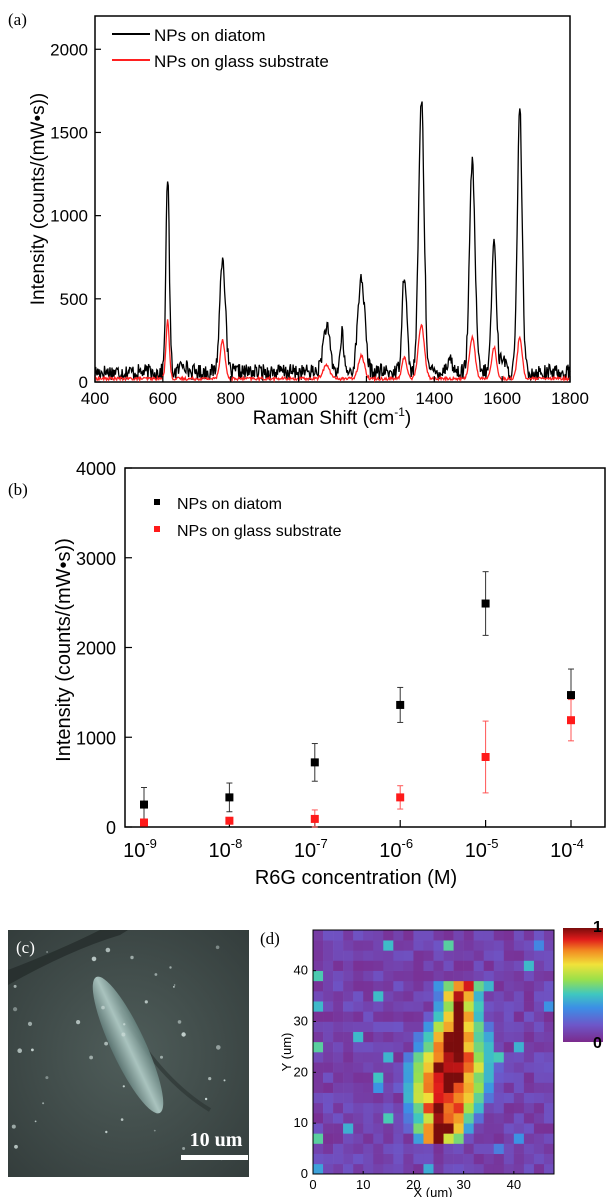 This screenshot has height=1197, width=615. I want to click on x-tick-label: 800, so click(231, 398).